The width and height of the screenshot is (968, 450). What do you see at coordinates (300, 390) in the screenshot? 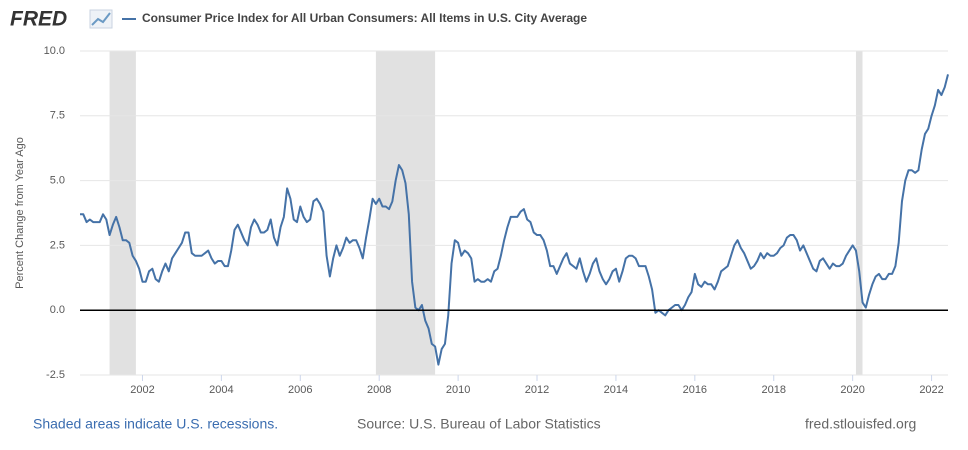
I see `x-tick-label: 2006` at bounding box center [300, 390].